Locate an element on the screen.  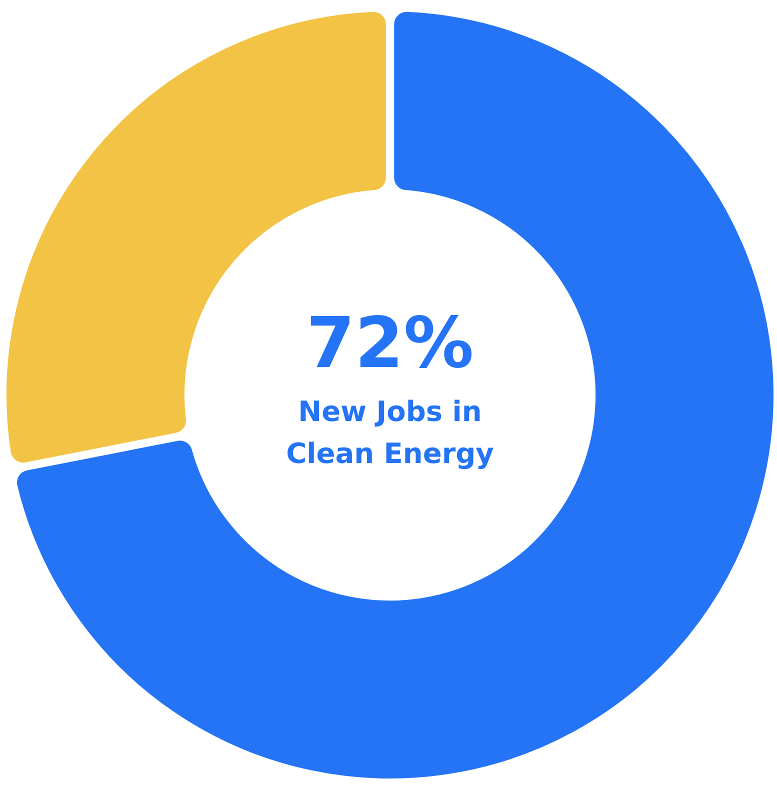
data-label: 72% is located at coordinates (390, 343).